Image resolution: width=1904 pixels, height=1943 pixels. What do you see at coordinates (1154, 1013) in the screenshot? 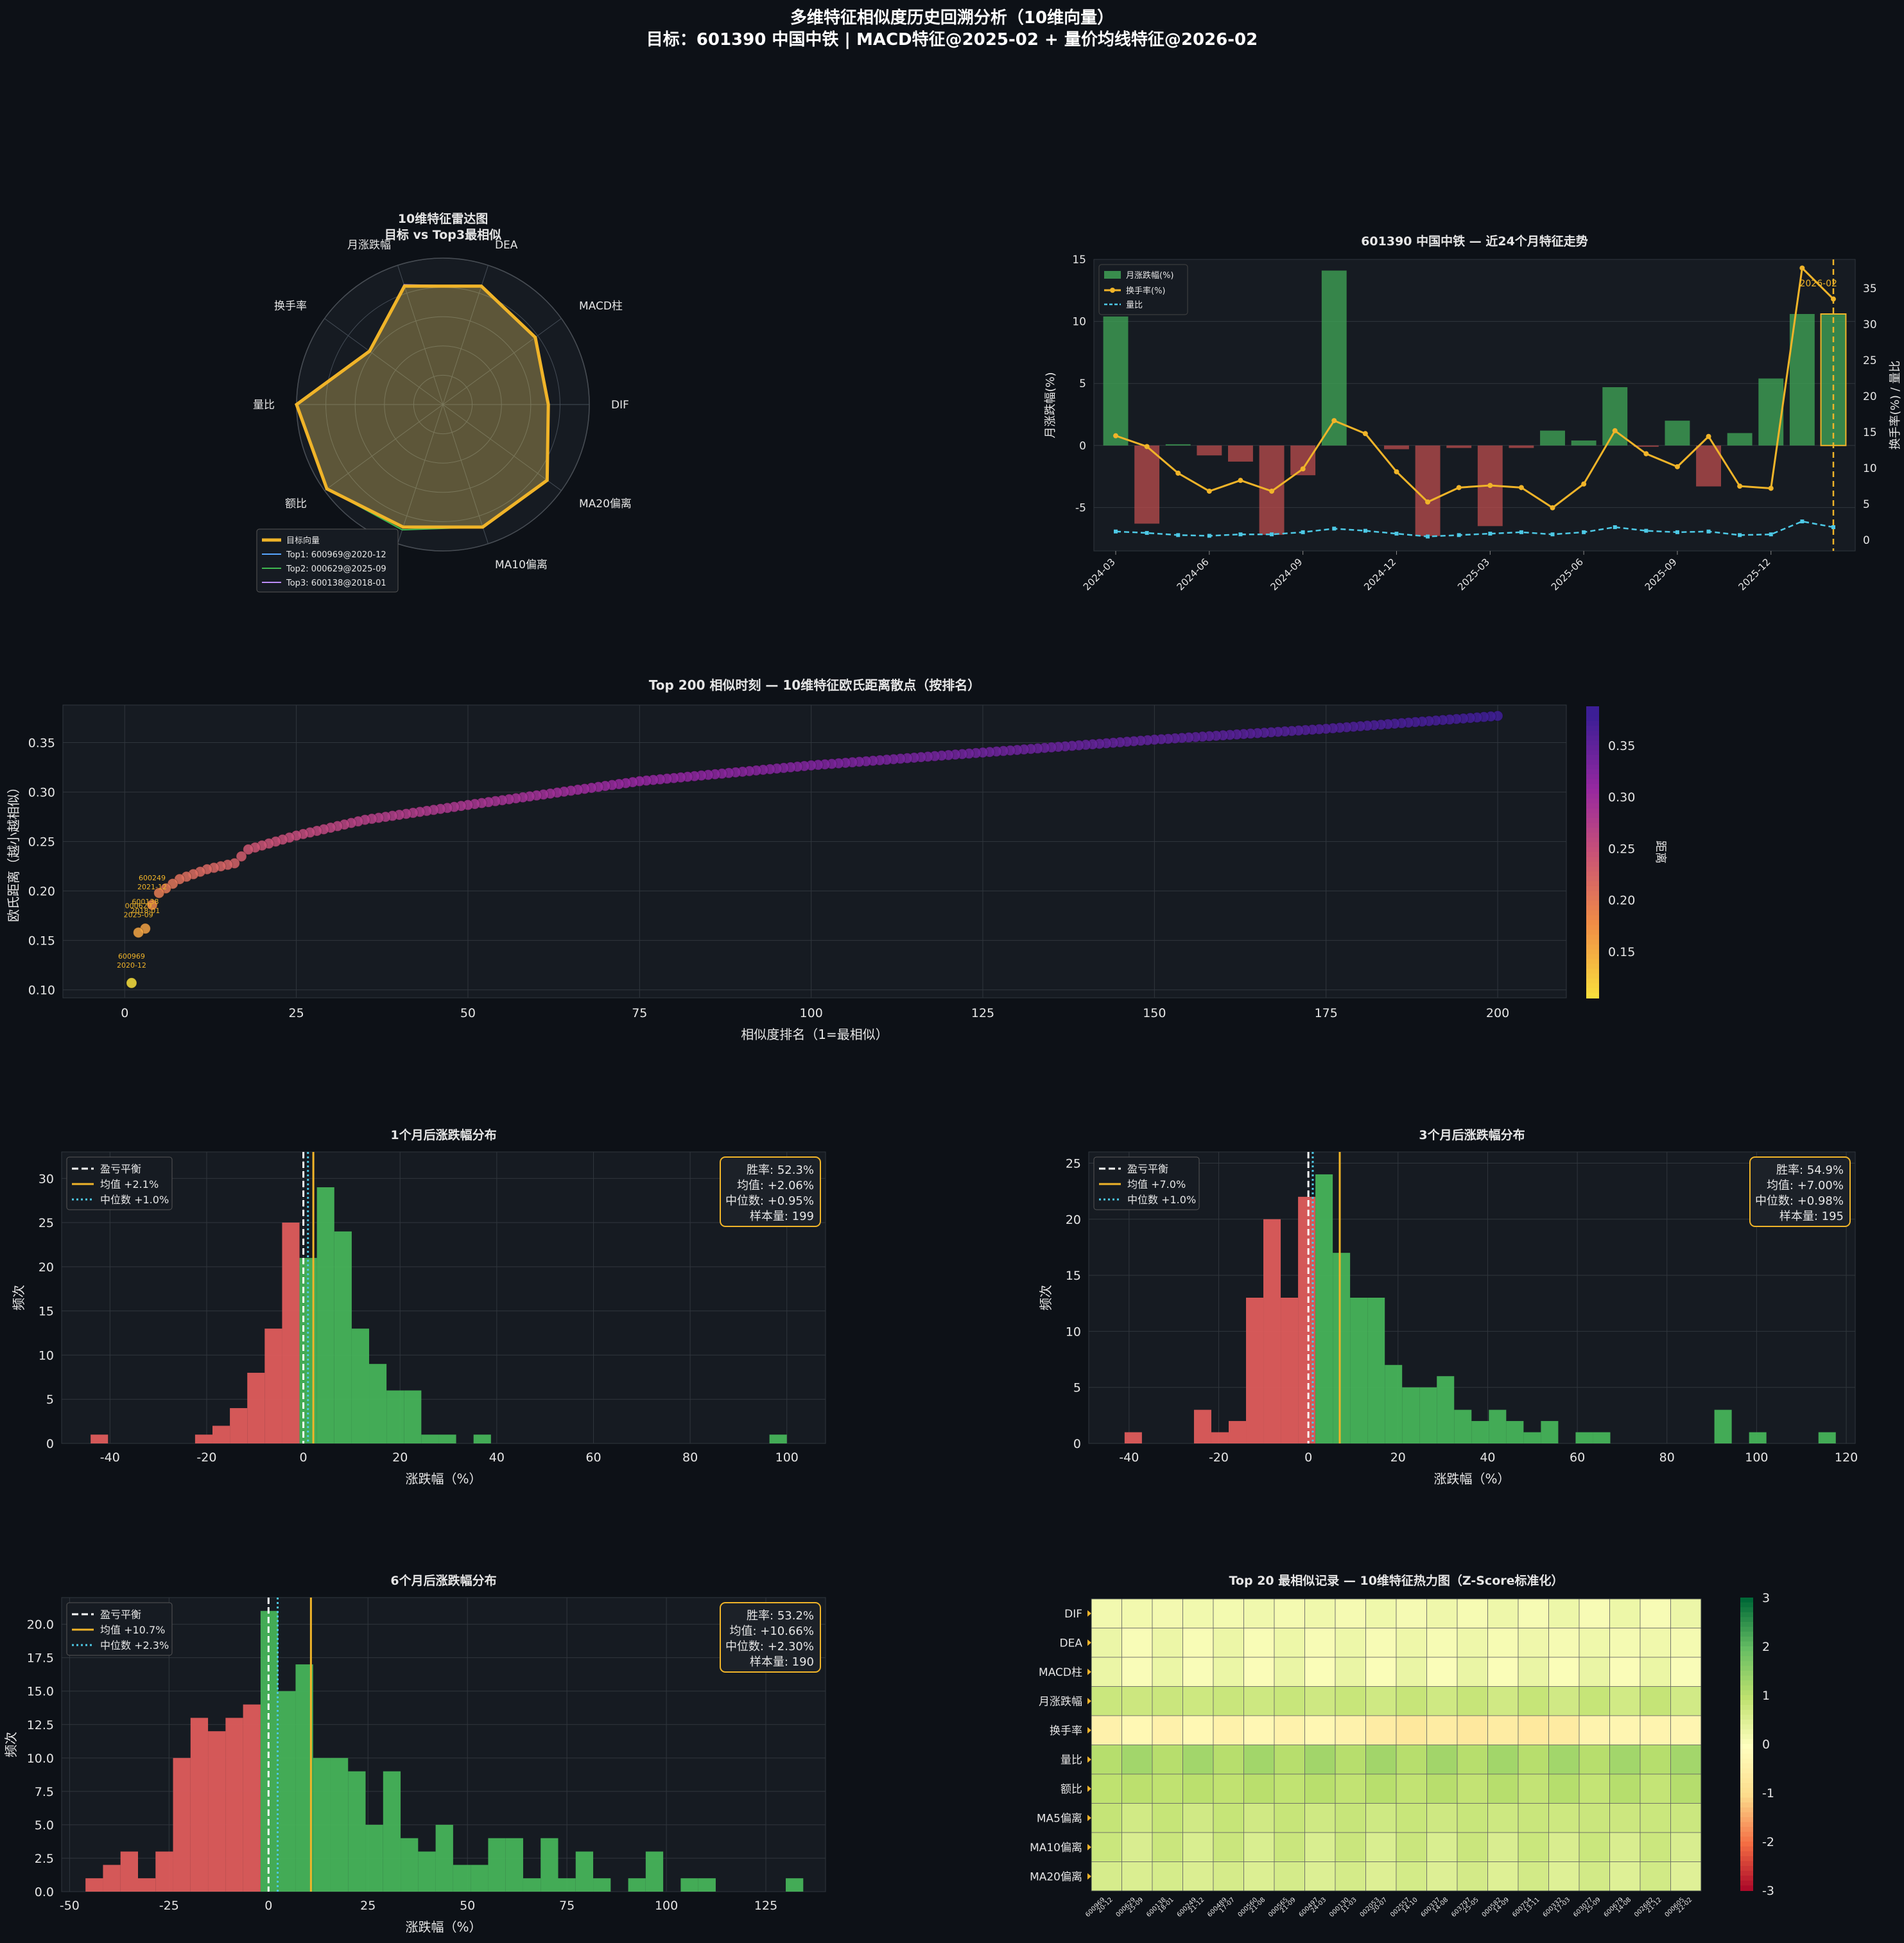
I see `scatter-xtick: 150` at bounding box center [1154, 1013].